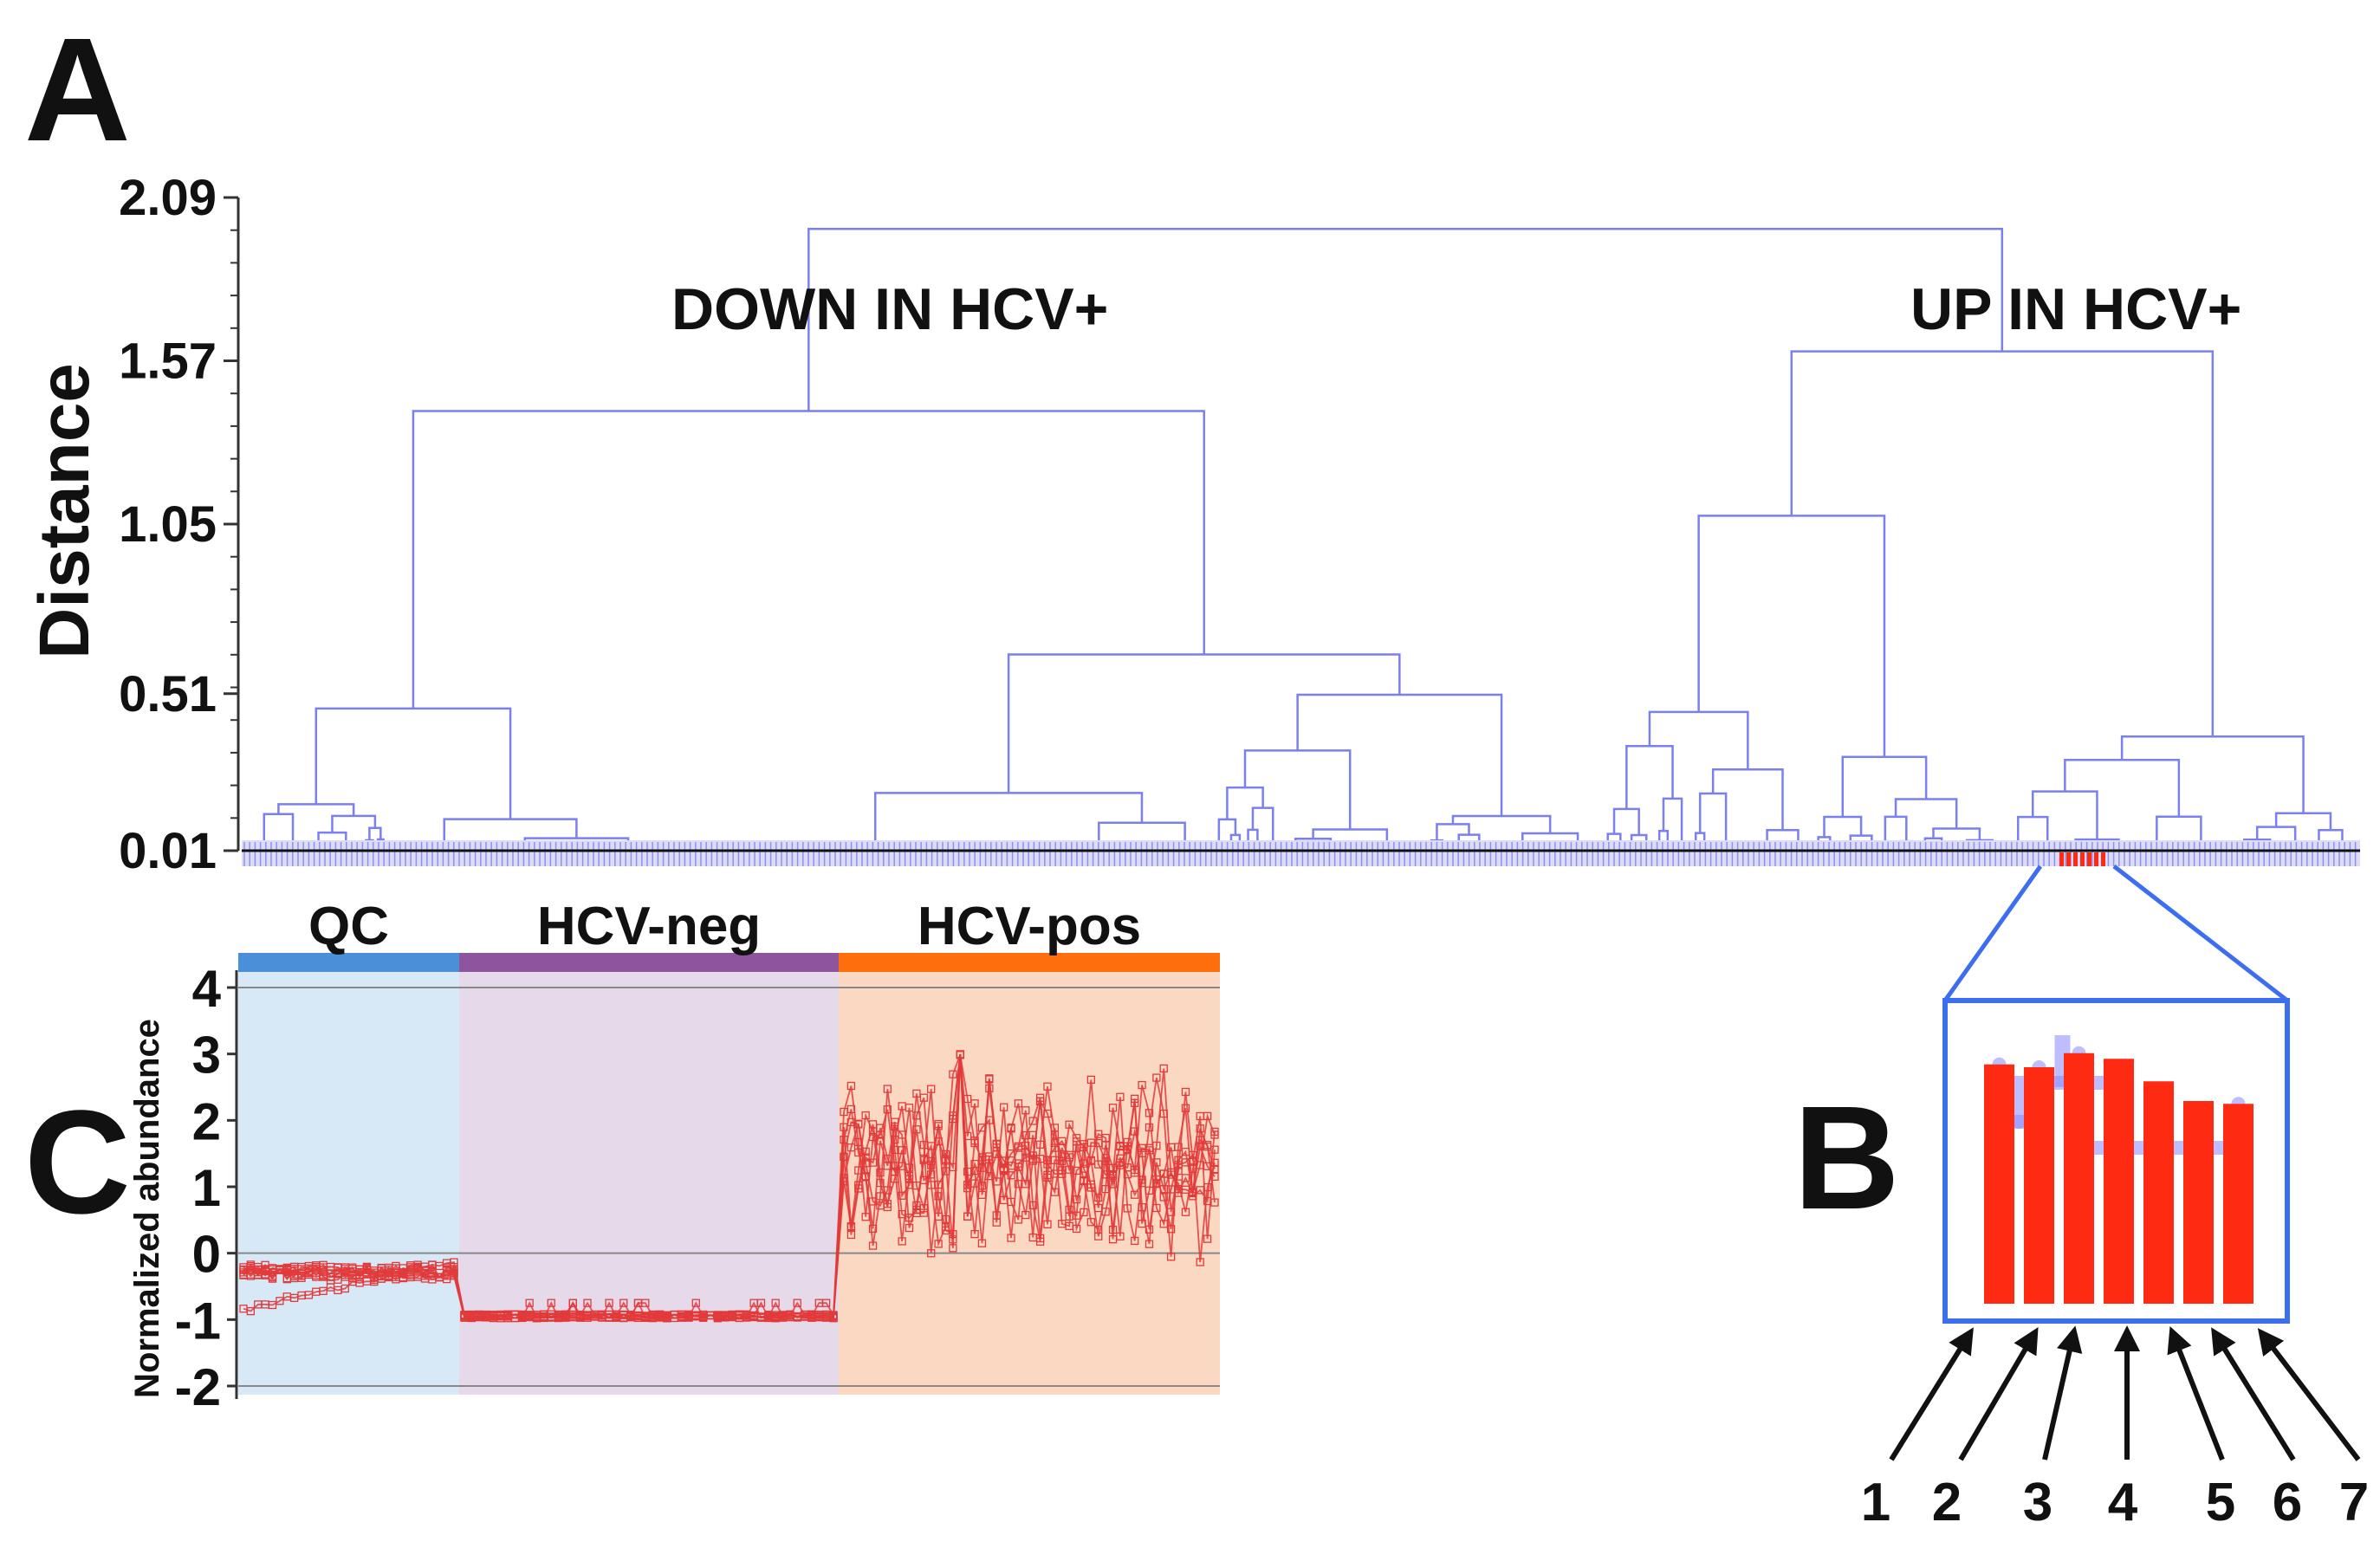  What do you see at coordinates (168, 851) in the screenshot?
I see `distance-tick-label: 0.01` at bounding box center [168, 851].